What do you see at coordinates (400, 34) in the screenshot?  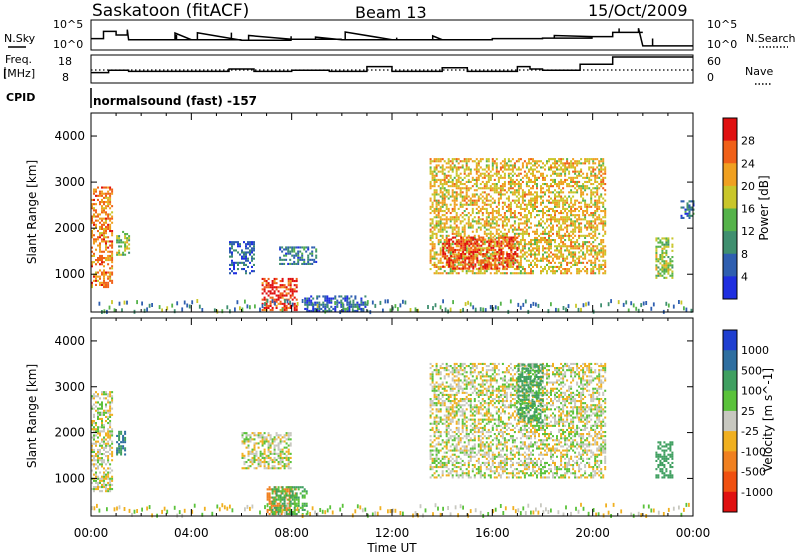 I see `nsky-panel: N.Sky 10^5 10^0 10^5 10^0 N.Search` at bounding box center [400, 34].